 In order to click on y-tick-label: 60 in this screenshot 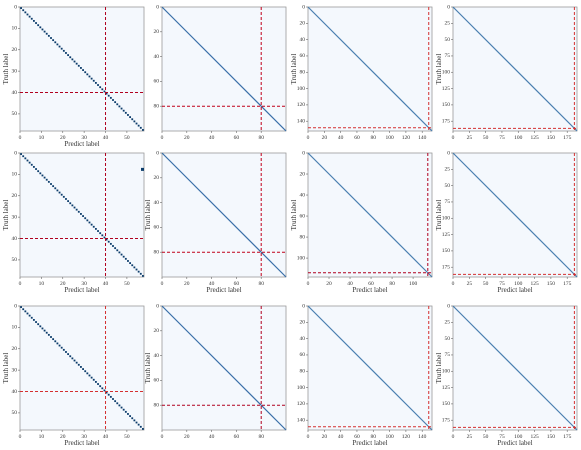, I will do `click(157, 82)`.